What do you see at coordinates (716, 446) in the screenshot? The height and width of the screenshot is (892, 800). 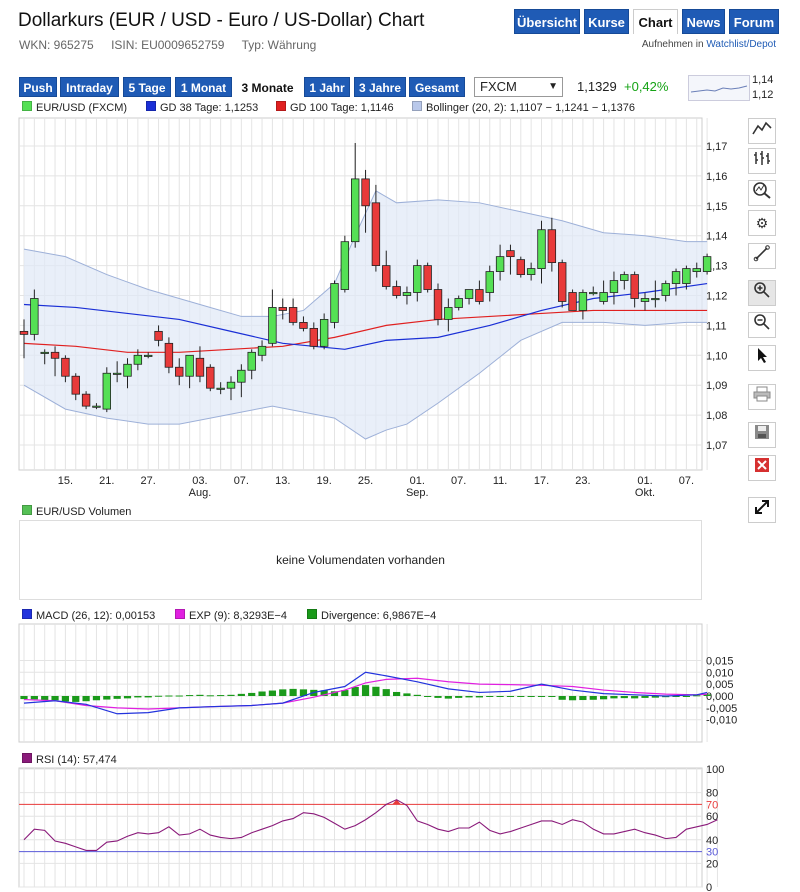 I see `y-tick-label: 1,07` at bounding box center [716, 446].